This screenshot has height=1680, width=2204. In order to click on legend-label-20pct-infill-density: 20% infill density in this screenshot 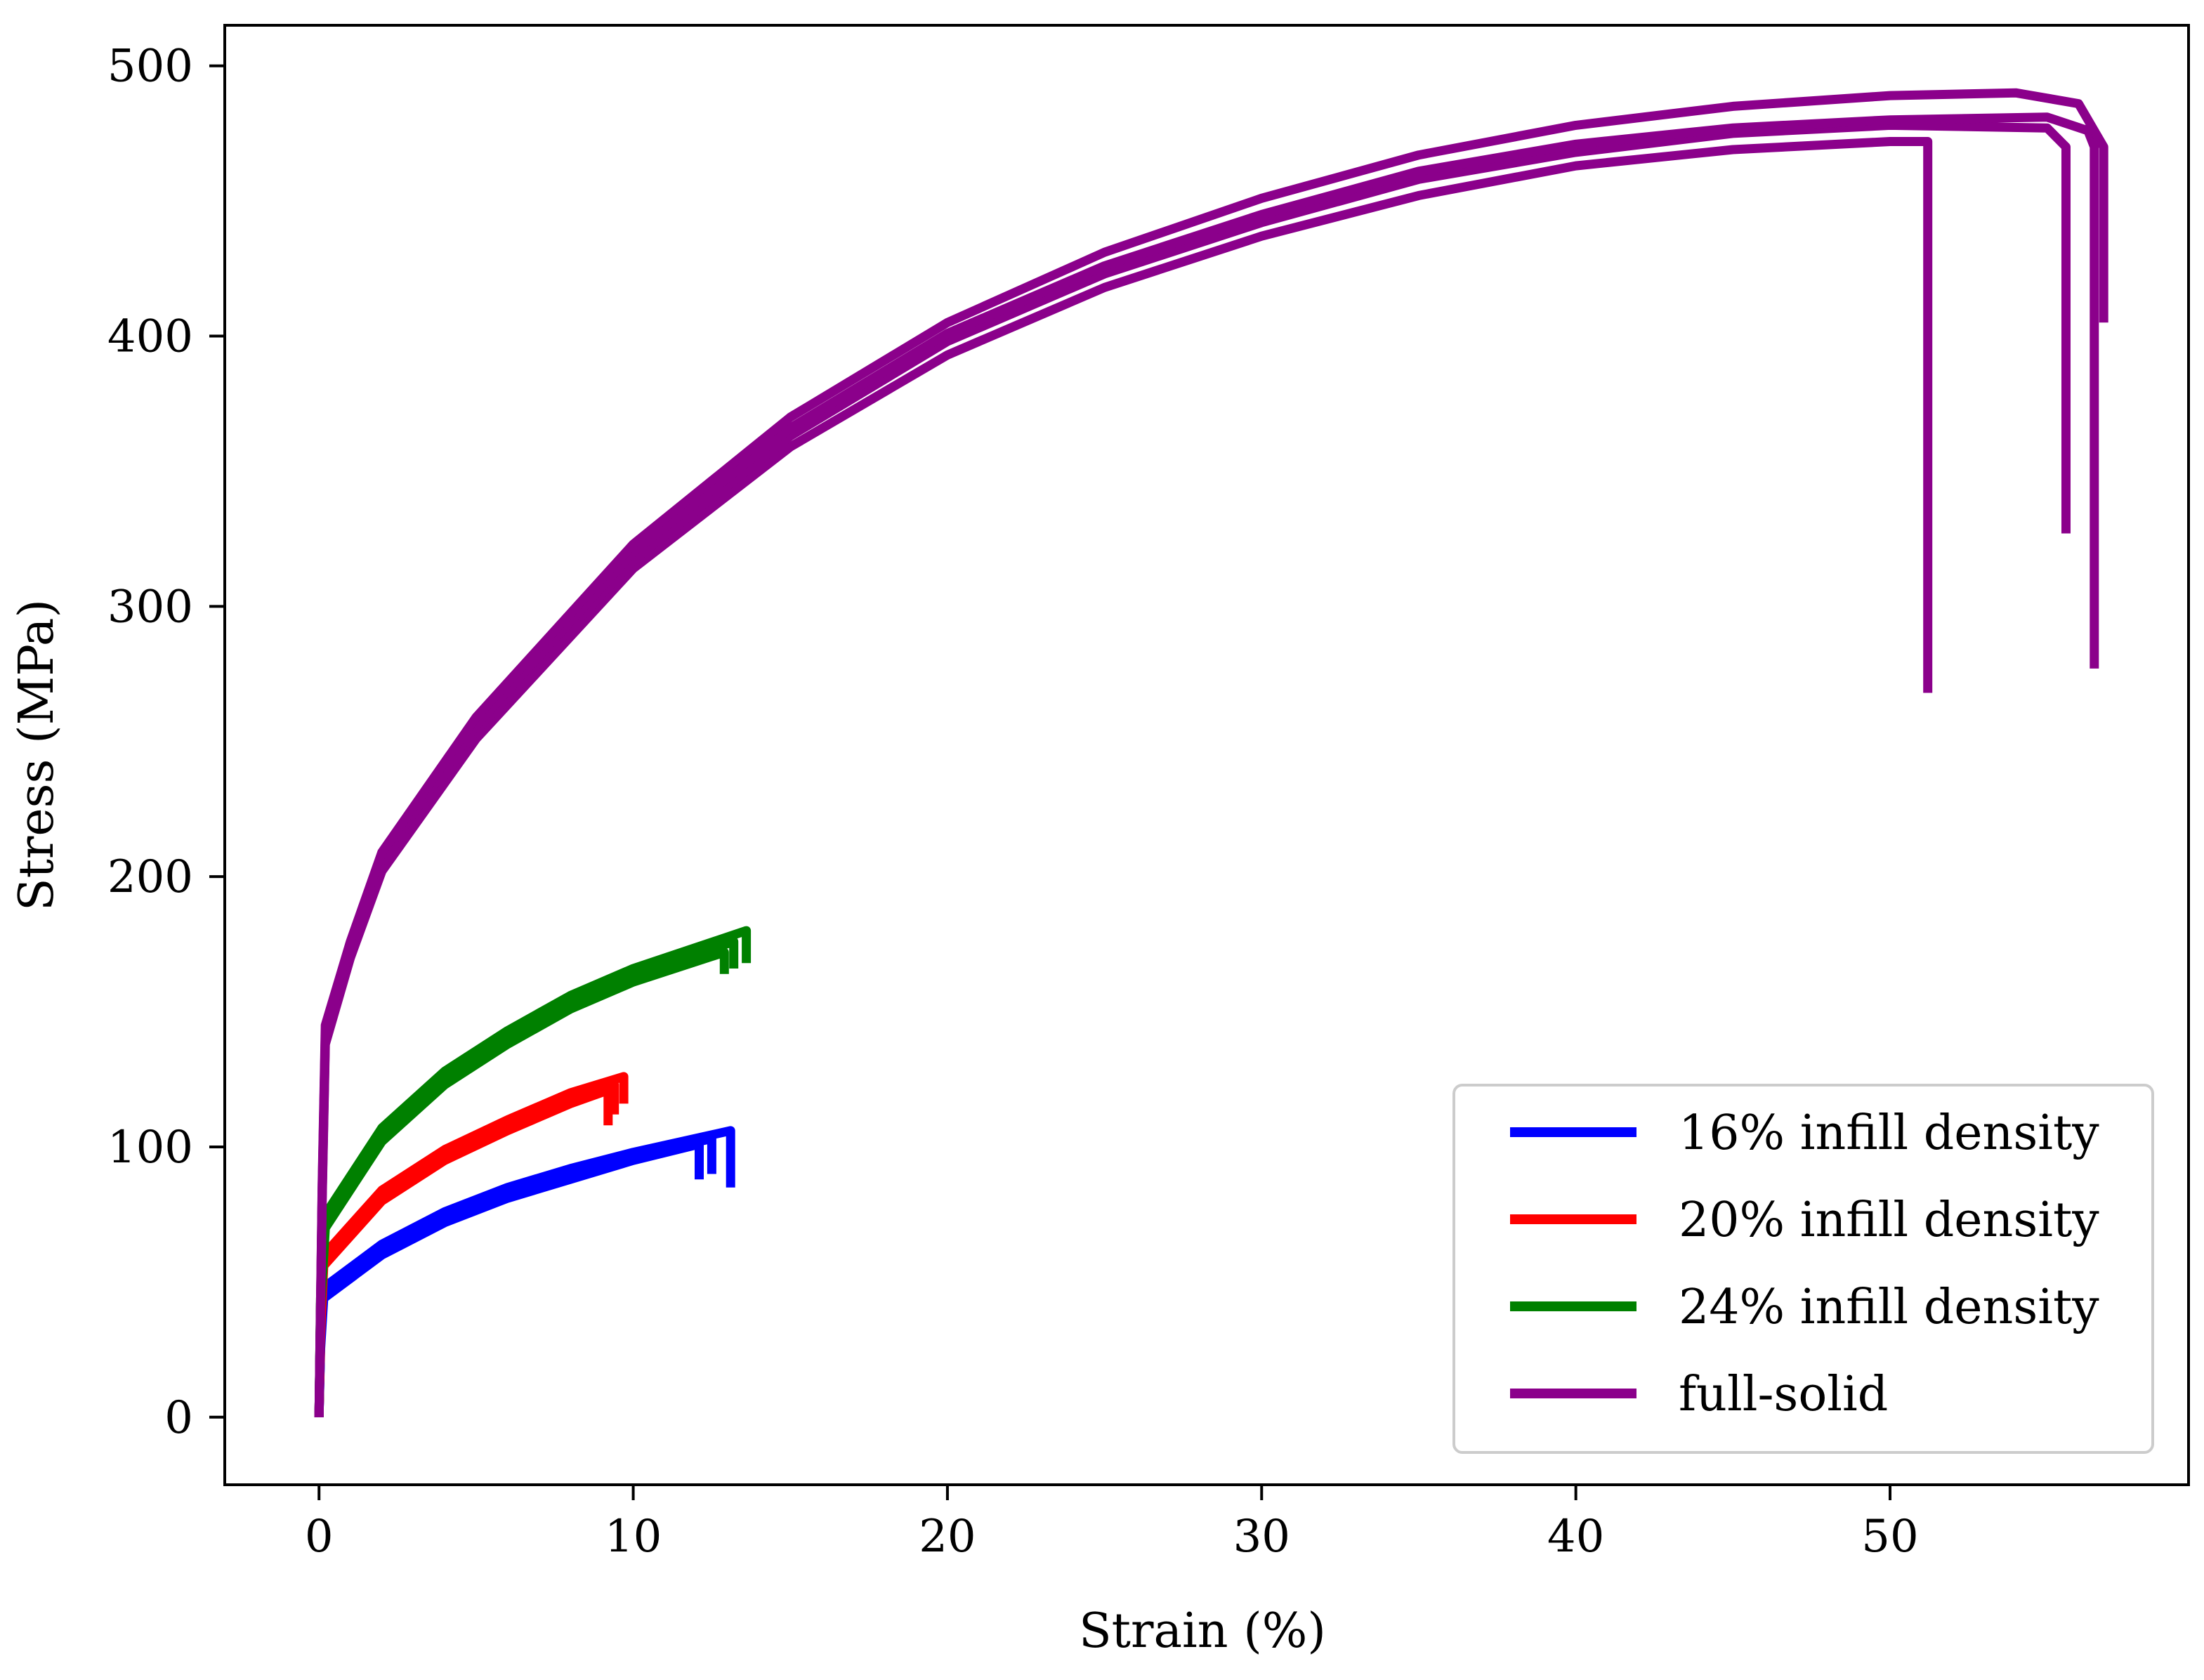, I will do `click(1889, 1220)`.